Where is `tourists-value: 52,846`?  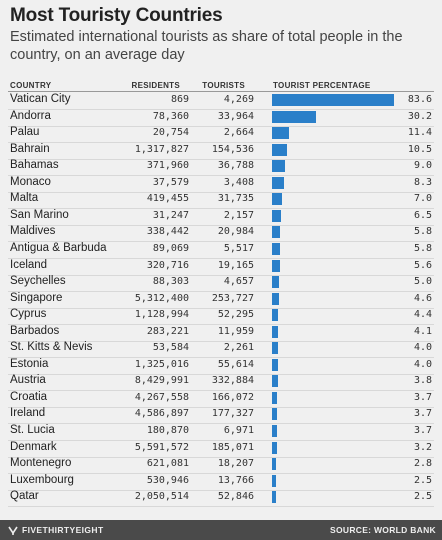
tourists-value: 52,846 is located at coordinates (235, 497).